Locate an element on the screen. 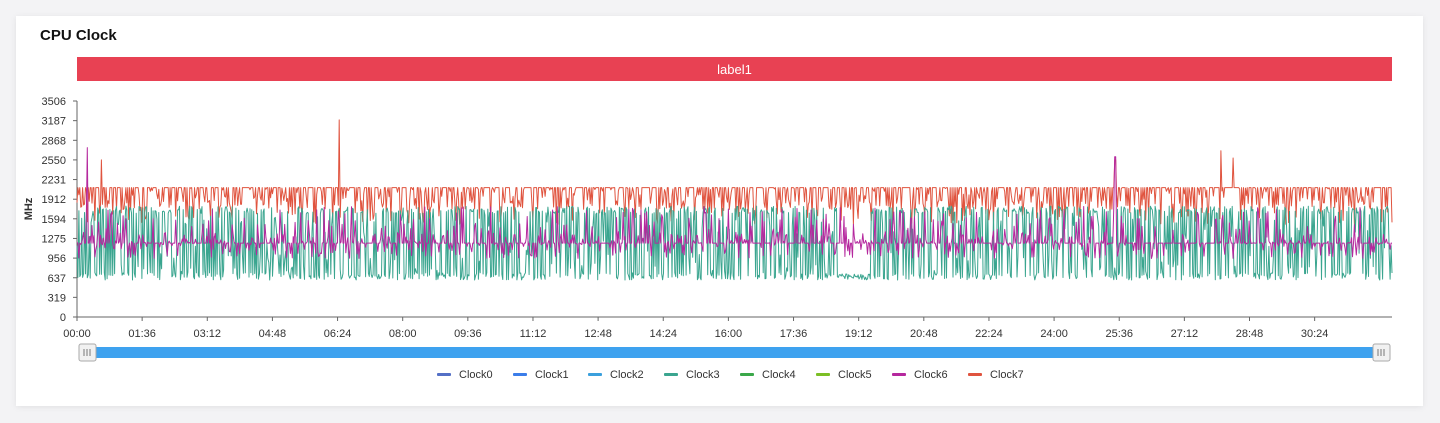  y-tick-label: 319 is located at coordinates (57, 298).